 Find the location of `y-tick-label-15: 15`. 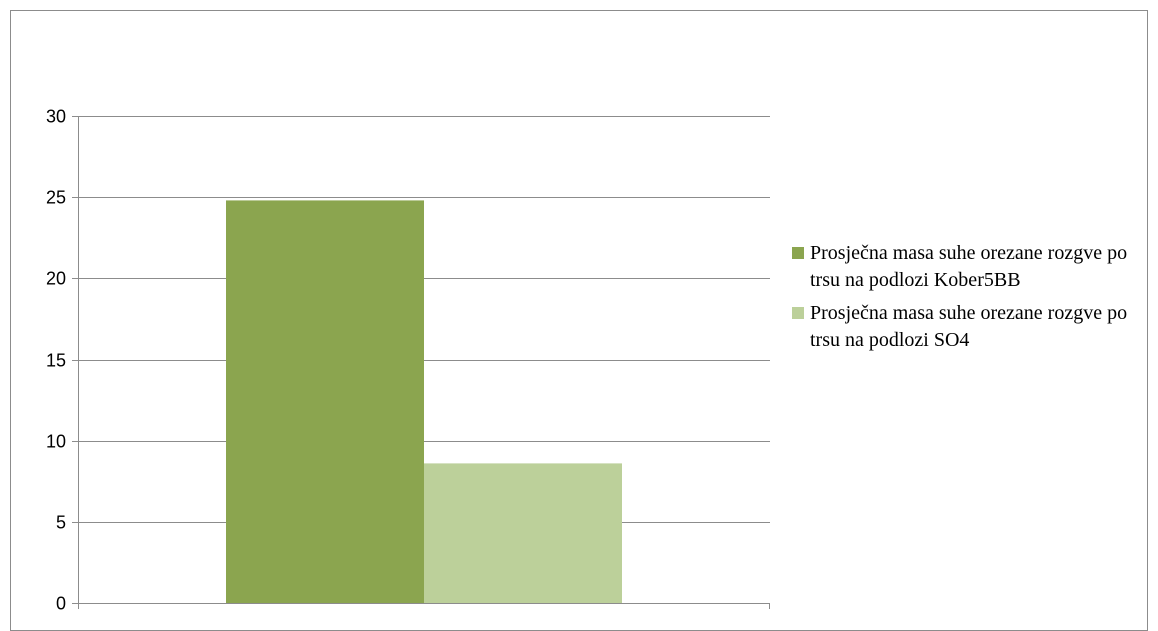

y-tick-label-15: 15 is located at coordinates (56, 361).